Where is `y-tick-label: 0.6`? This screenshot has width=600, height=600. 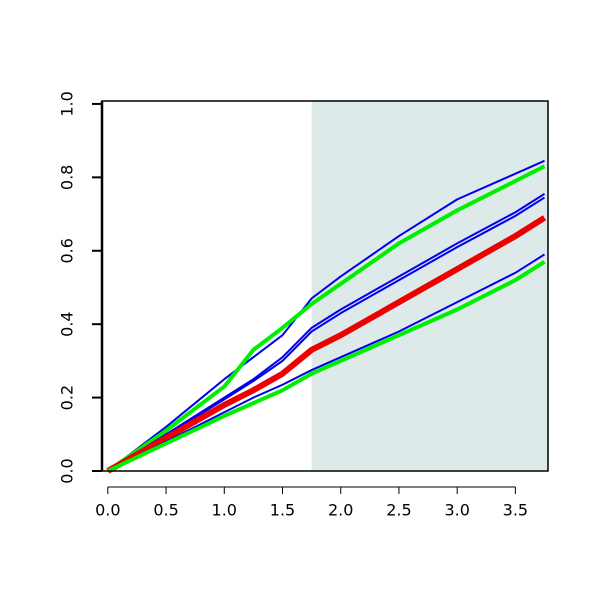
y-tick-label: 0.6 is located at coordinates (67, 250).